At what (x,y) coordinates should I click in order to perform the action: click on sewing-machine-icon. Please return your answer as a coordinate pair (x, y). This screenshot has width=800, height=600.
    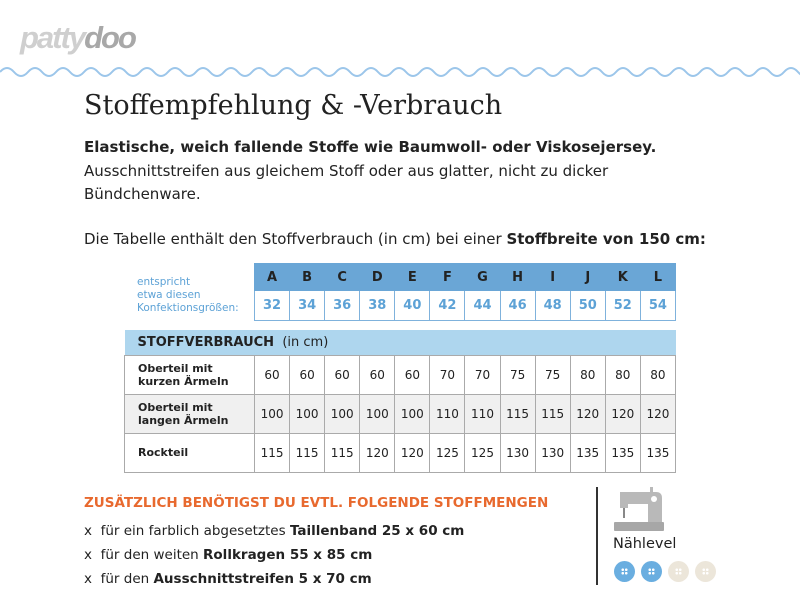
    Looking at the image, I should click on (639, 509).